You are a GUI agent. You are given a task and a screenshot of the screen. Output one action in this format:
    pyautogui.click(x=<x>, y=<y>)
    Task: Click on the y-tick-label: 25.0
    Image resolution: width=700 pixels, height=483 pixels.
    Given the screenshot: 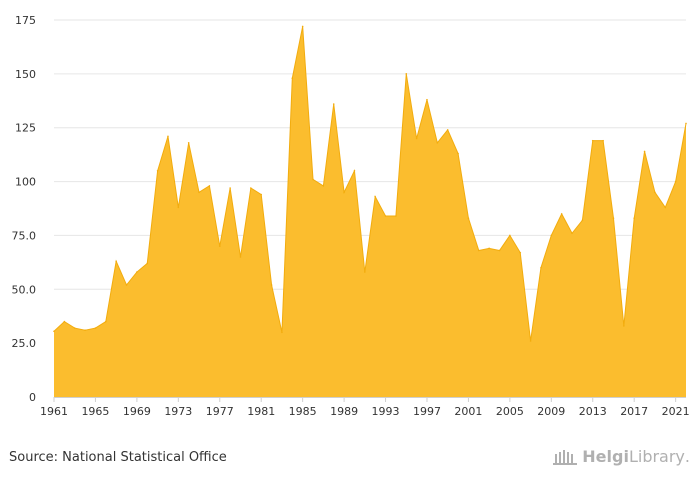 What is the action you would take?
    pyautogui.click(x=24, y=343)
    